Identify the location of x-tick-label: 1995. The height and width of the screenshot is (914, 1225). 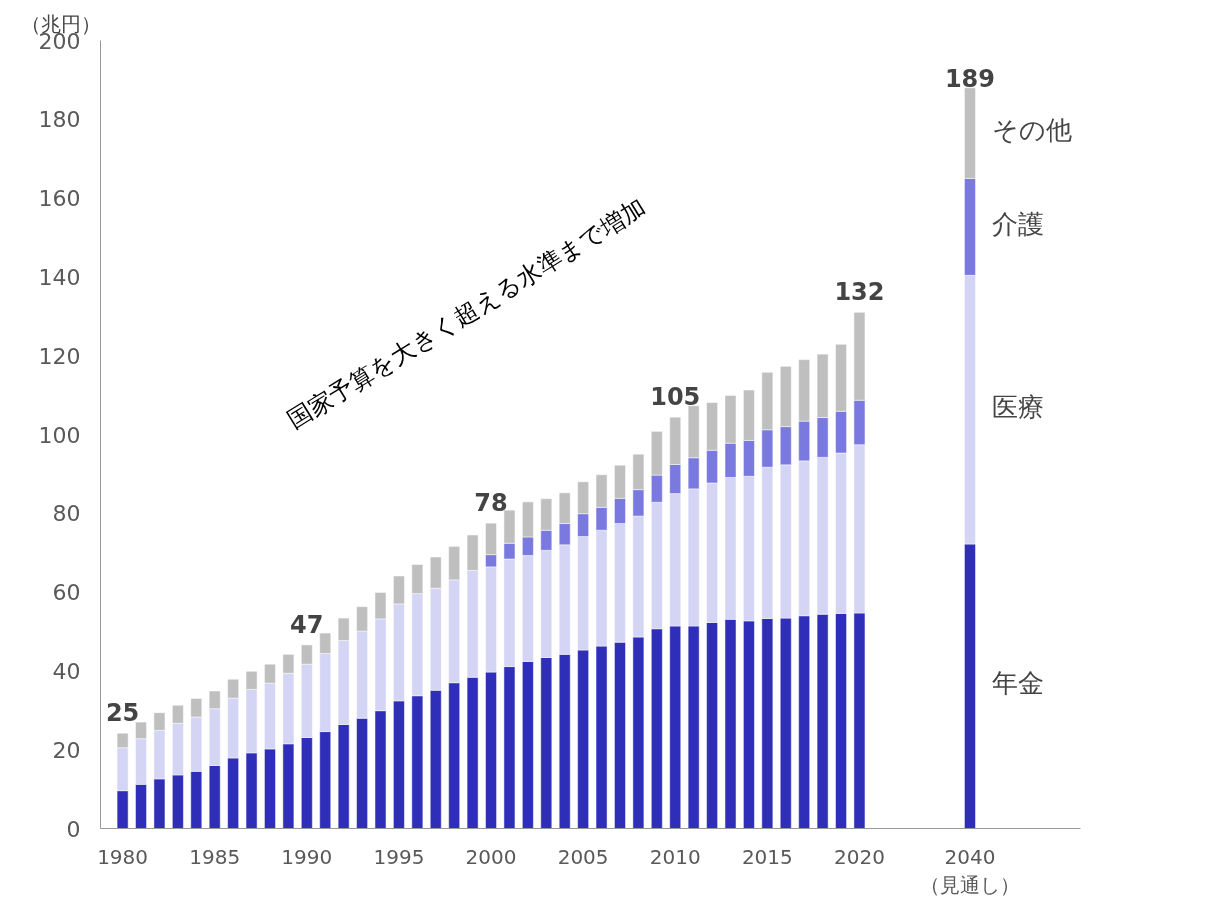
(399, 856).